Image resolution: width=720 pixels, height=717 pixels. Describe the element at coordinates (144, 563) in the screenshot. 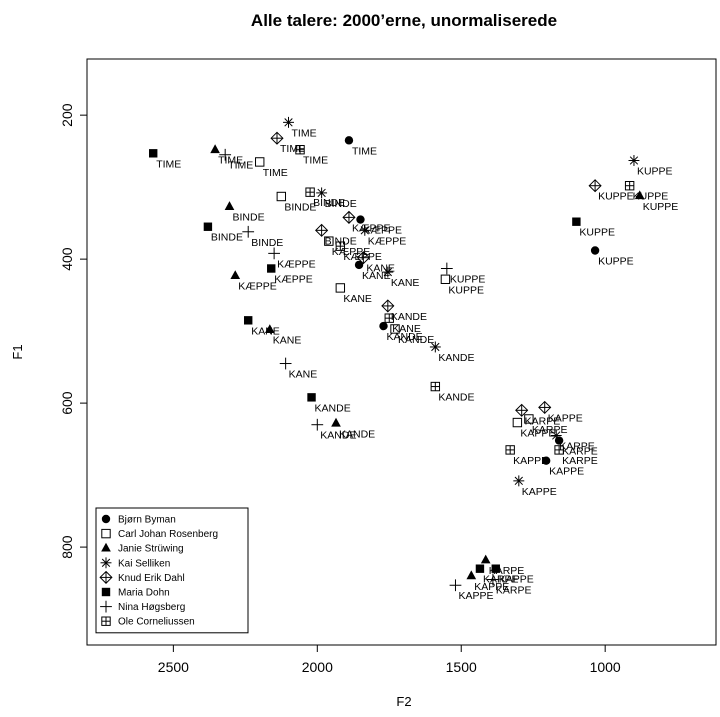

I see `legend-label: Kai Selliken` at that location.